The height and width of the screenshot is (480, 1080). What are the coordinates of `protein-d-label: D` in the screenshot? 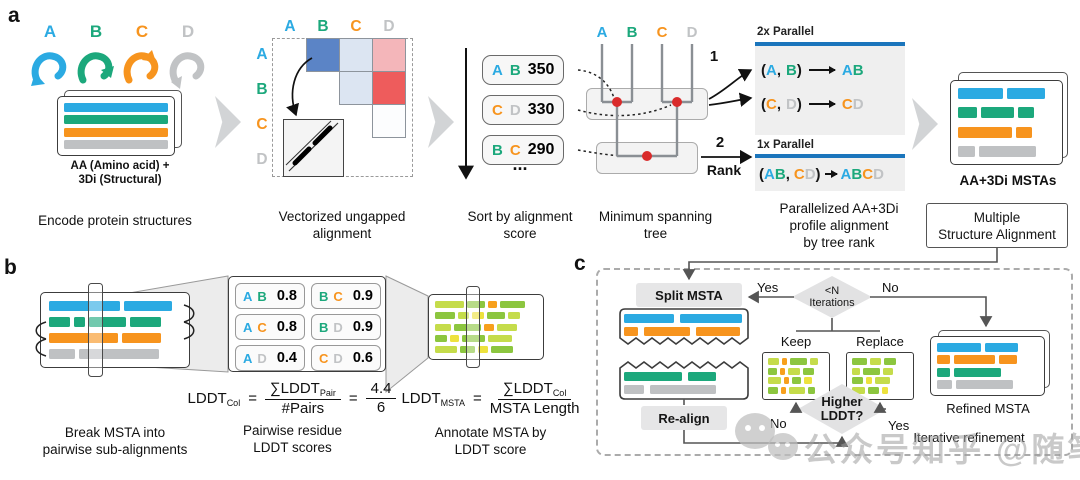 It's located at (188, 31).